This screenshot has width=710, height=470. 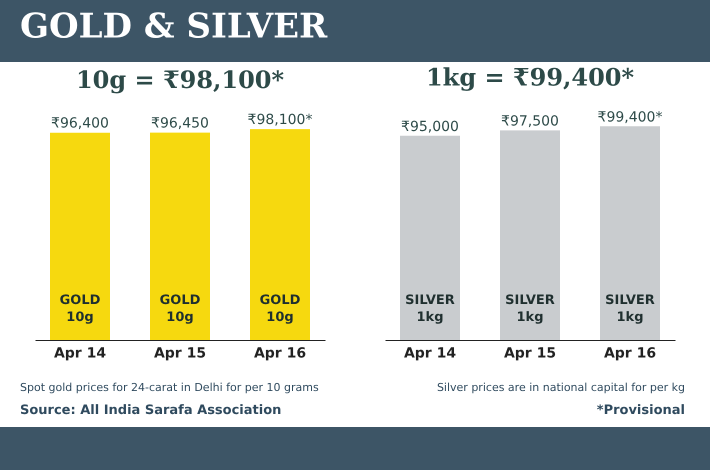 What do you see at coordinates (180, 79) in the screenshot?
I see `chart-subtitle: 10g = ₹98,100*` at bounding box center [180, 79].